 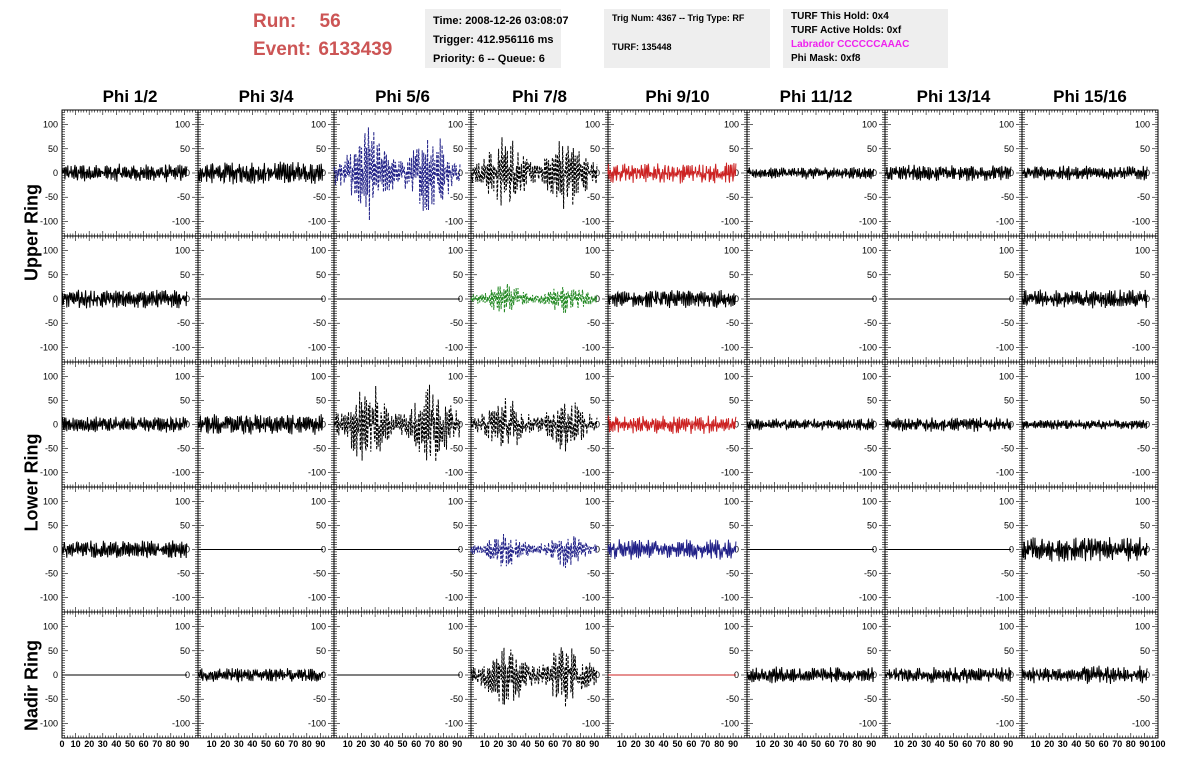 What do you see at coordinates (130, 96) in the screenshot?
I see `column-title-phi-1-2: Phi 1/2` at bounding box center [130, 96].